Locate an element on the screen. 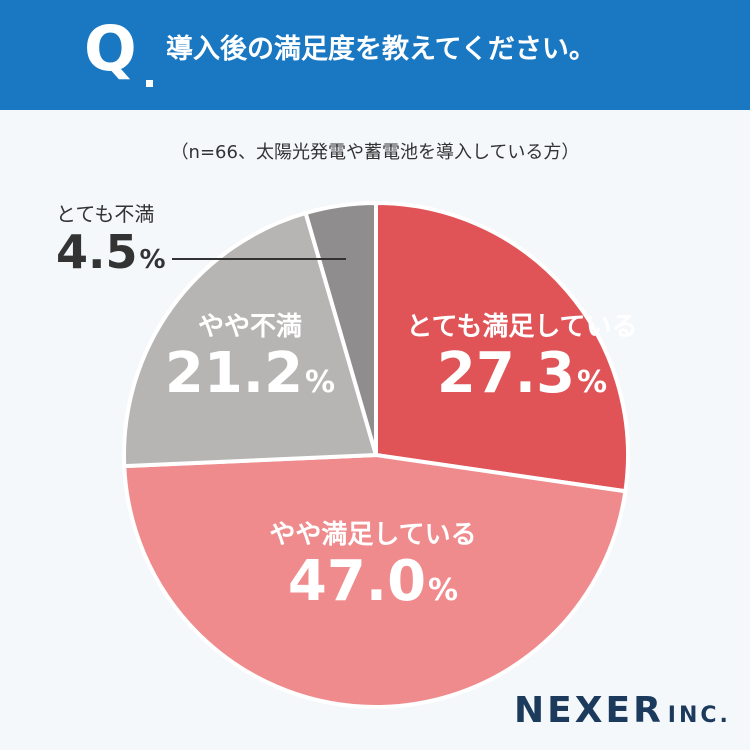 This screenshot has width=750, height=750. slice-name: やや満足している is located at coordinates (373, 535).